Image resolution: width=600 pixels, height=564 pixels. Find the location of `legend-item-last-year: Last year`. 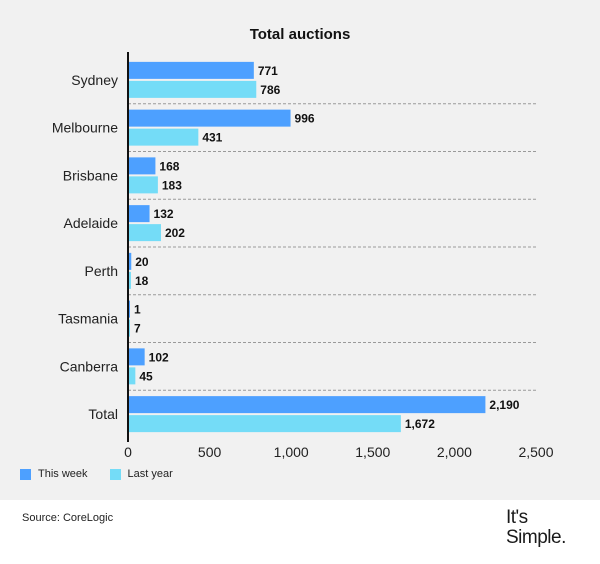

legend-item-last-year: Last year is located at coordinates (141, 474).